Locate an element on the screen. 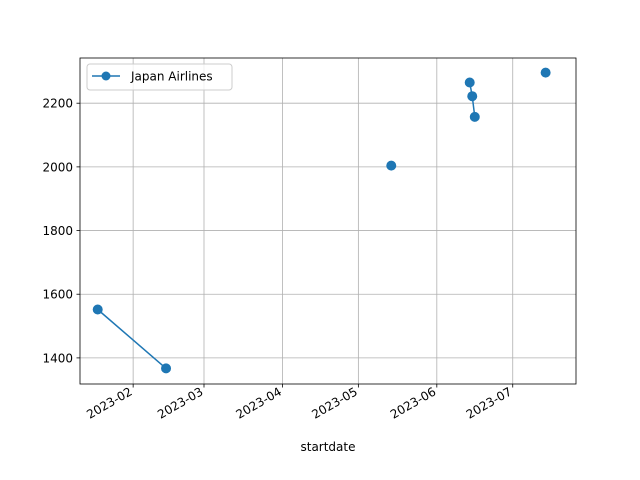 The image size is (640, 480). legend: Japan Airlines is located at coordinates (159, 77).